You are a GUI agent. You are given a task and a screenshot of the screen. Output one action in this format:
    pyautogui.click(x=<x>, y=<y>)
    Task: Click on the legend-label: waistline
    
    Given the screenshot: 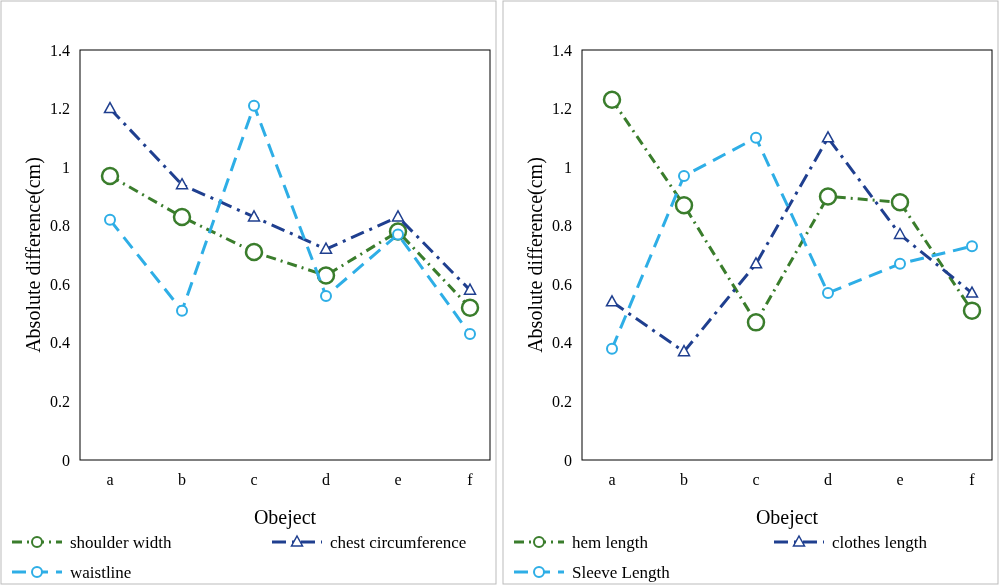 What is the action you would take?
    pyautogui.click(x=101, y=572)
    